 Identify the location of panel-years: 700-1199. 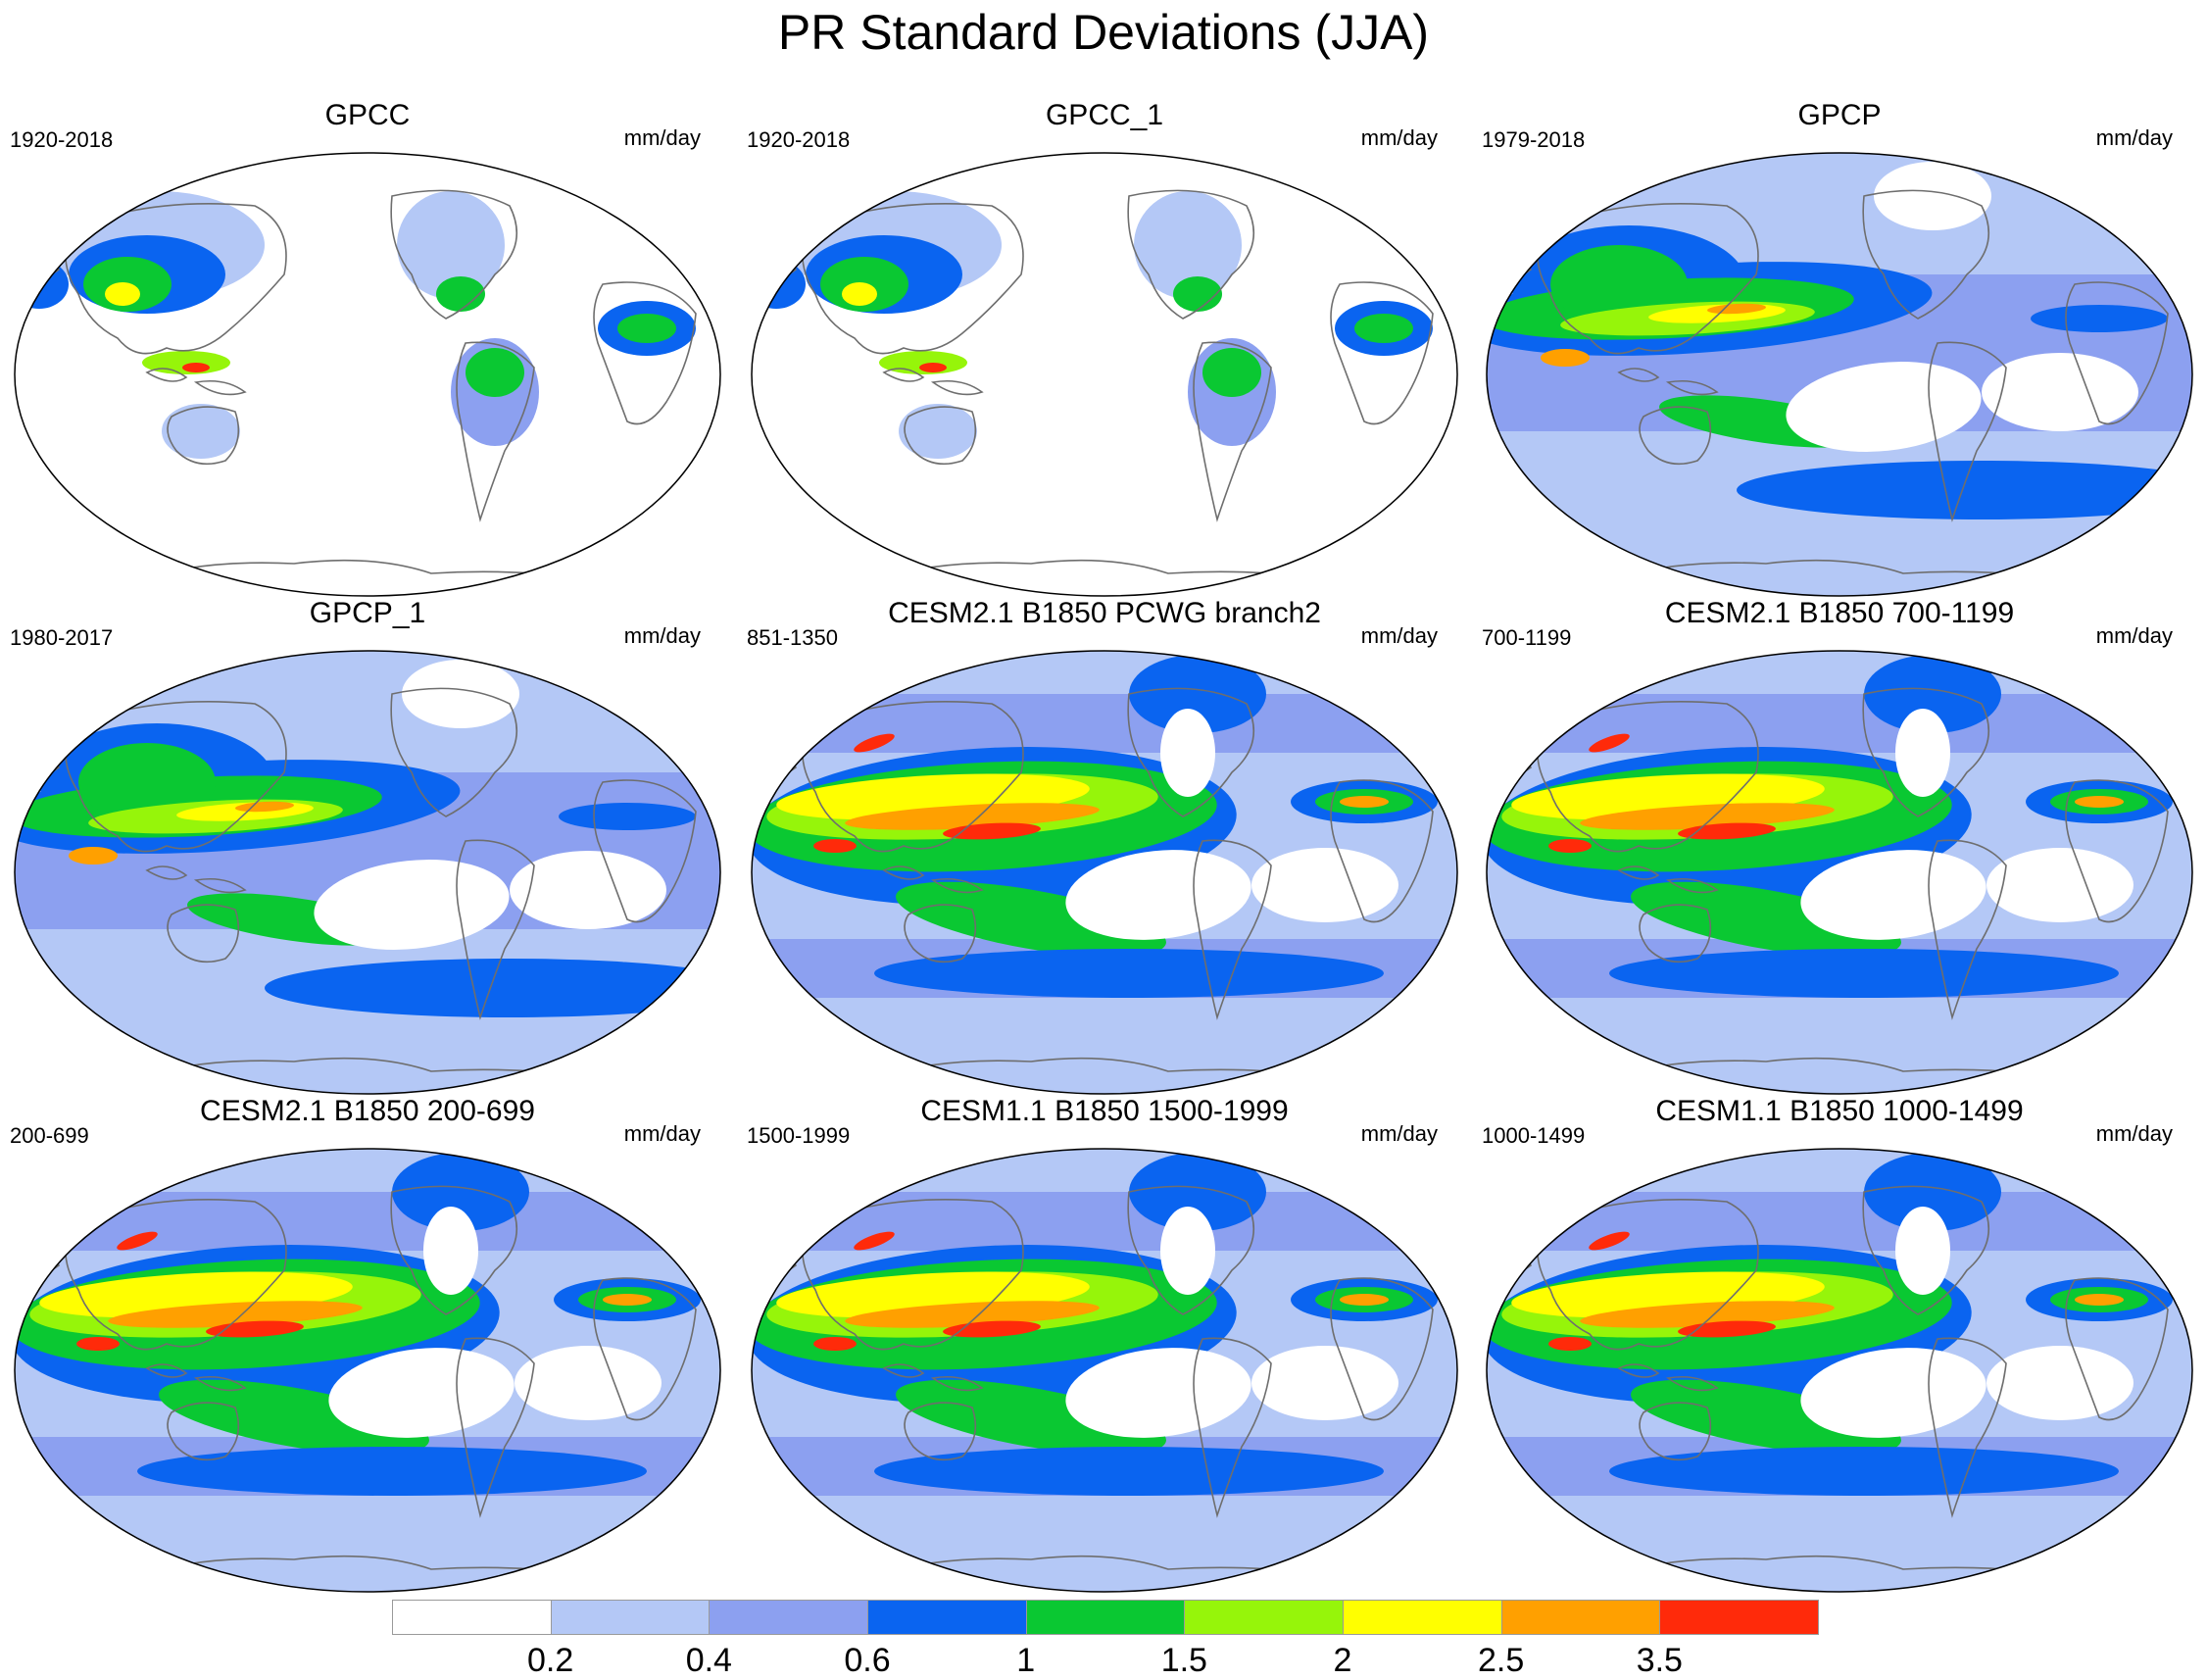
(1527, 637).